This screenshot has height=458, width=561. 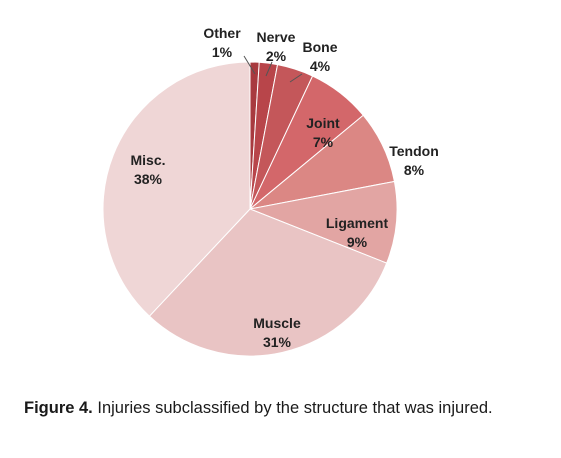 What do you see at coordinates (276, 56) in the screenshot?
I see `slice-value-nerve: 2%` at bounding box center [276, 56].